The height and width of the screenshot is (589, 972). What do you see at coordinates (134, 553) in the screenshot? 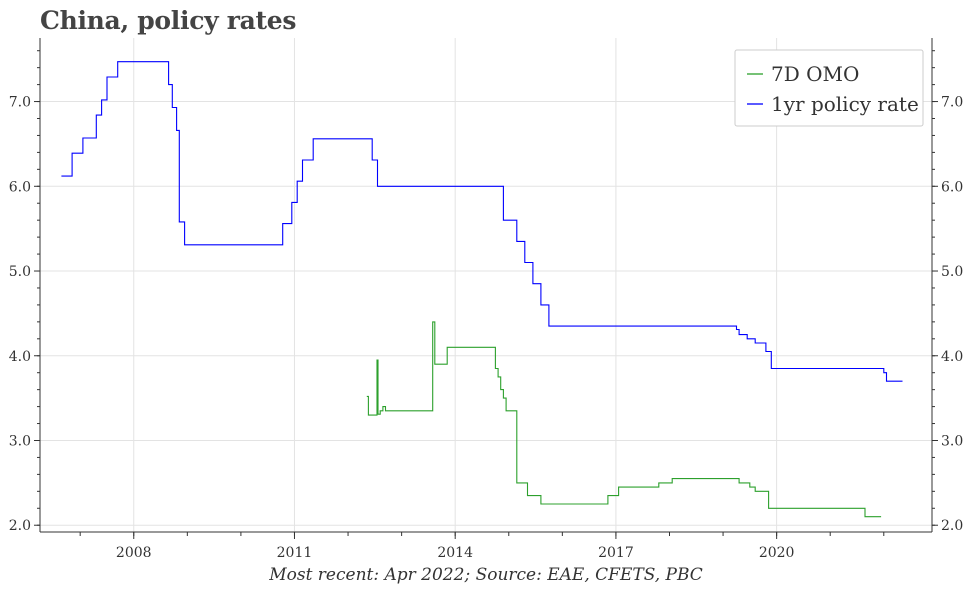
I see `x-tick-label: 2008` at bounding box center [134, 553].